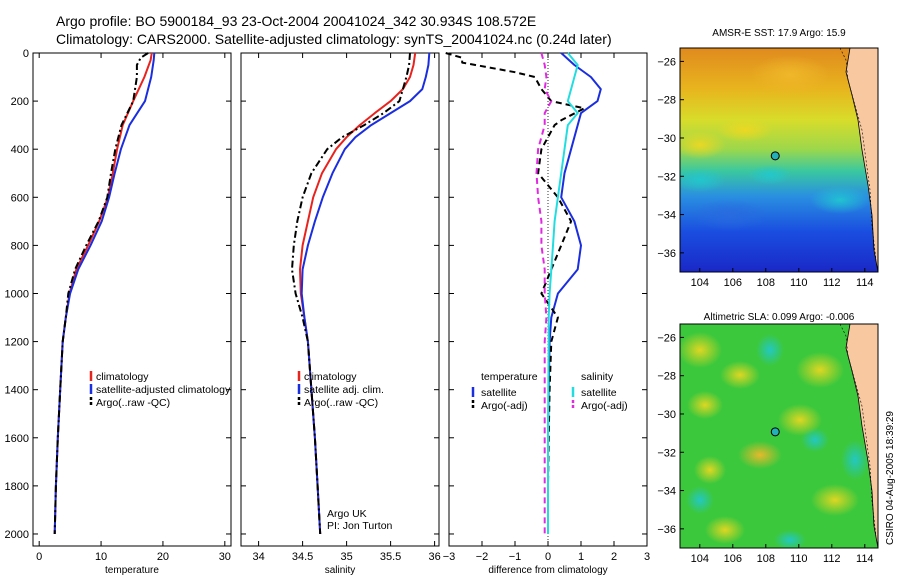 This screenshot has height=580, width=900. Describe the element at coordinates (258, 557) in the screenshot. I see `salinity-xtick-label: 34` at that location.